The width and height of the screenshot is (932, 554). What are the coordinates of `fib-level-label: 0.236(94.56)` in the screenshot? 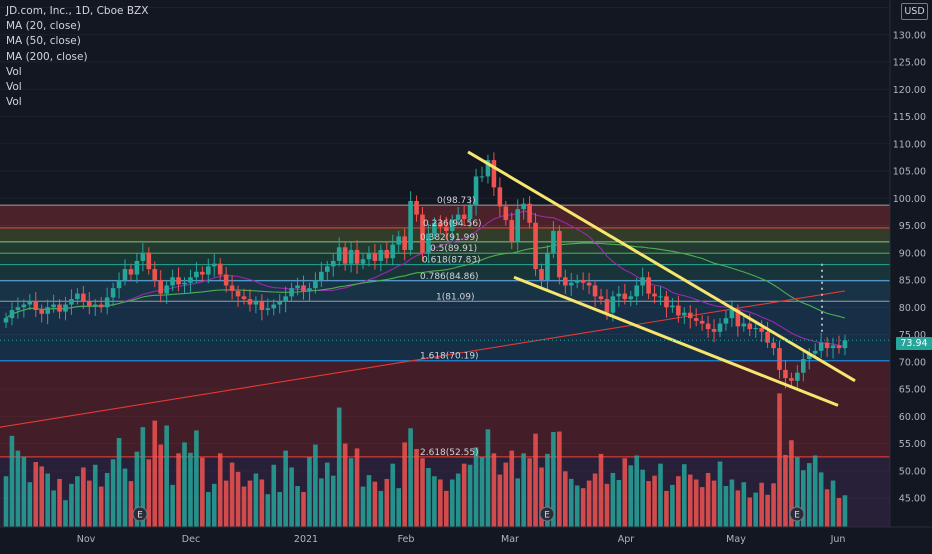 It's located at (452, 224).